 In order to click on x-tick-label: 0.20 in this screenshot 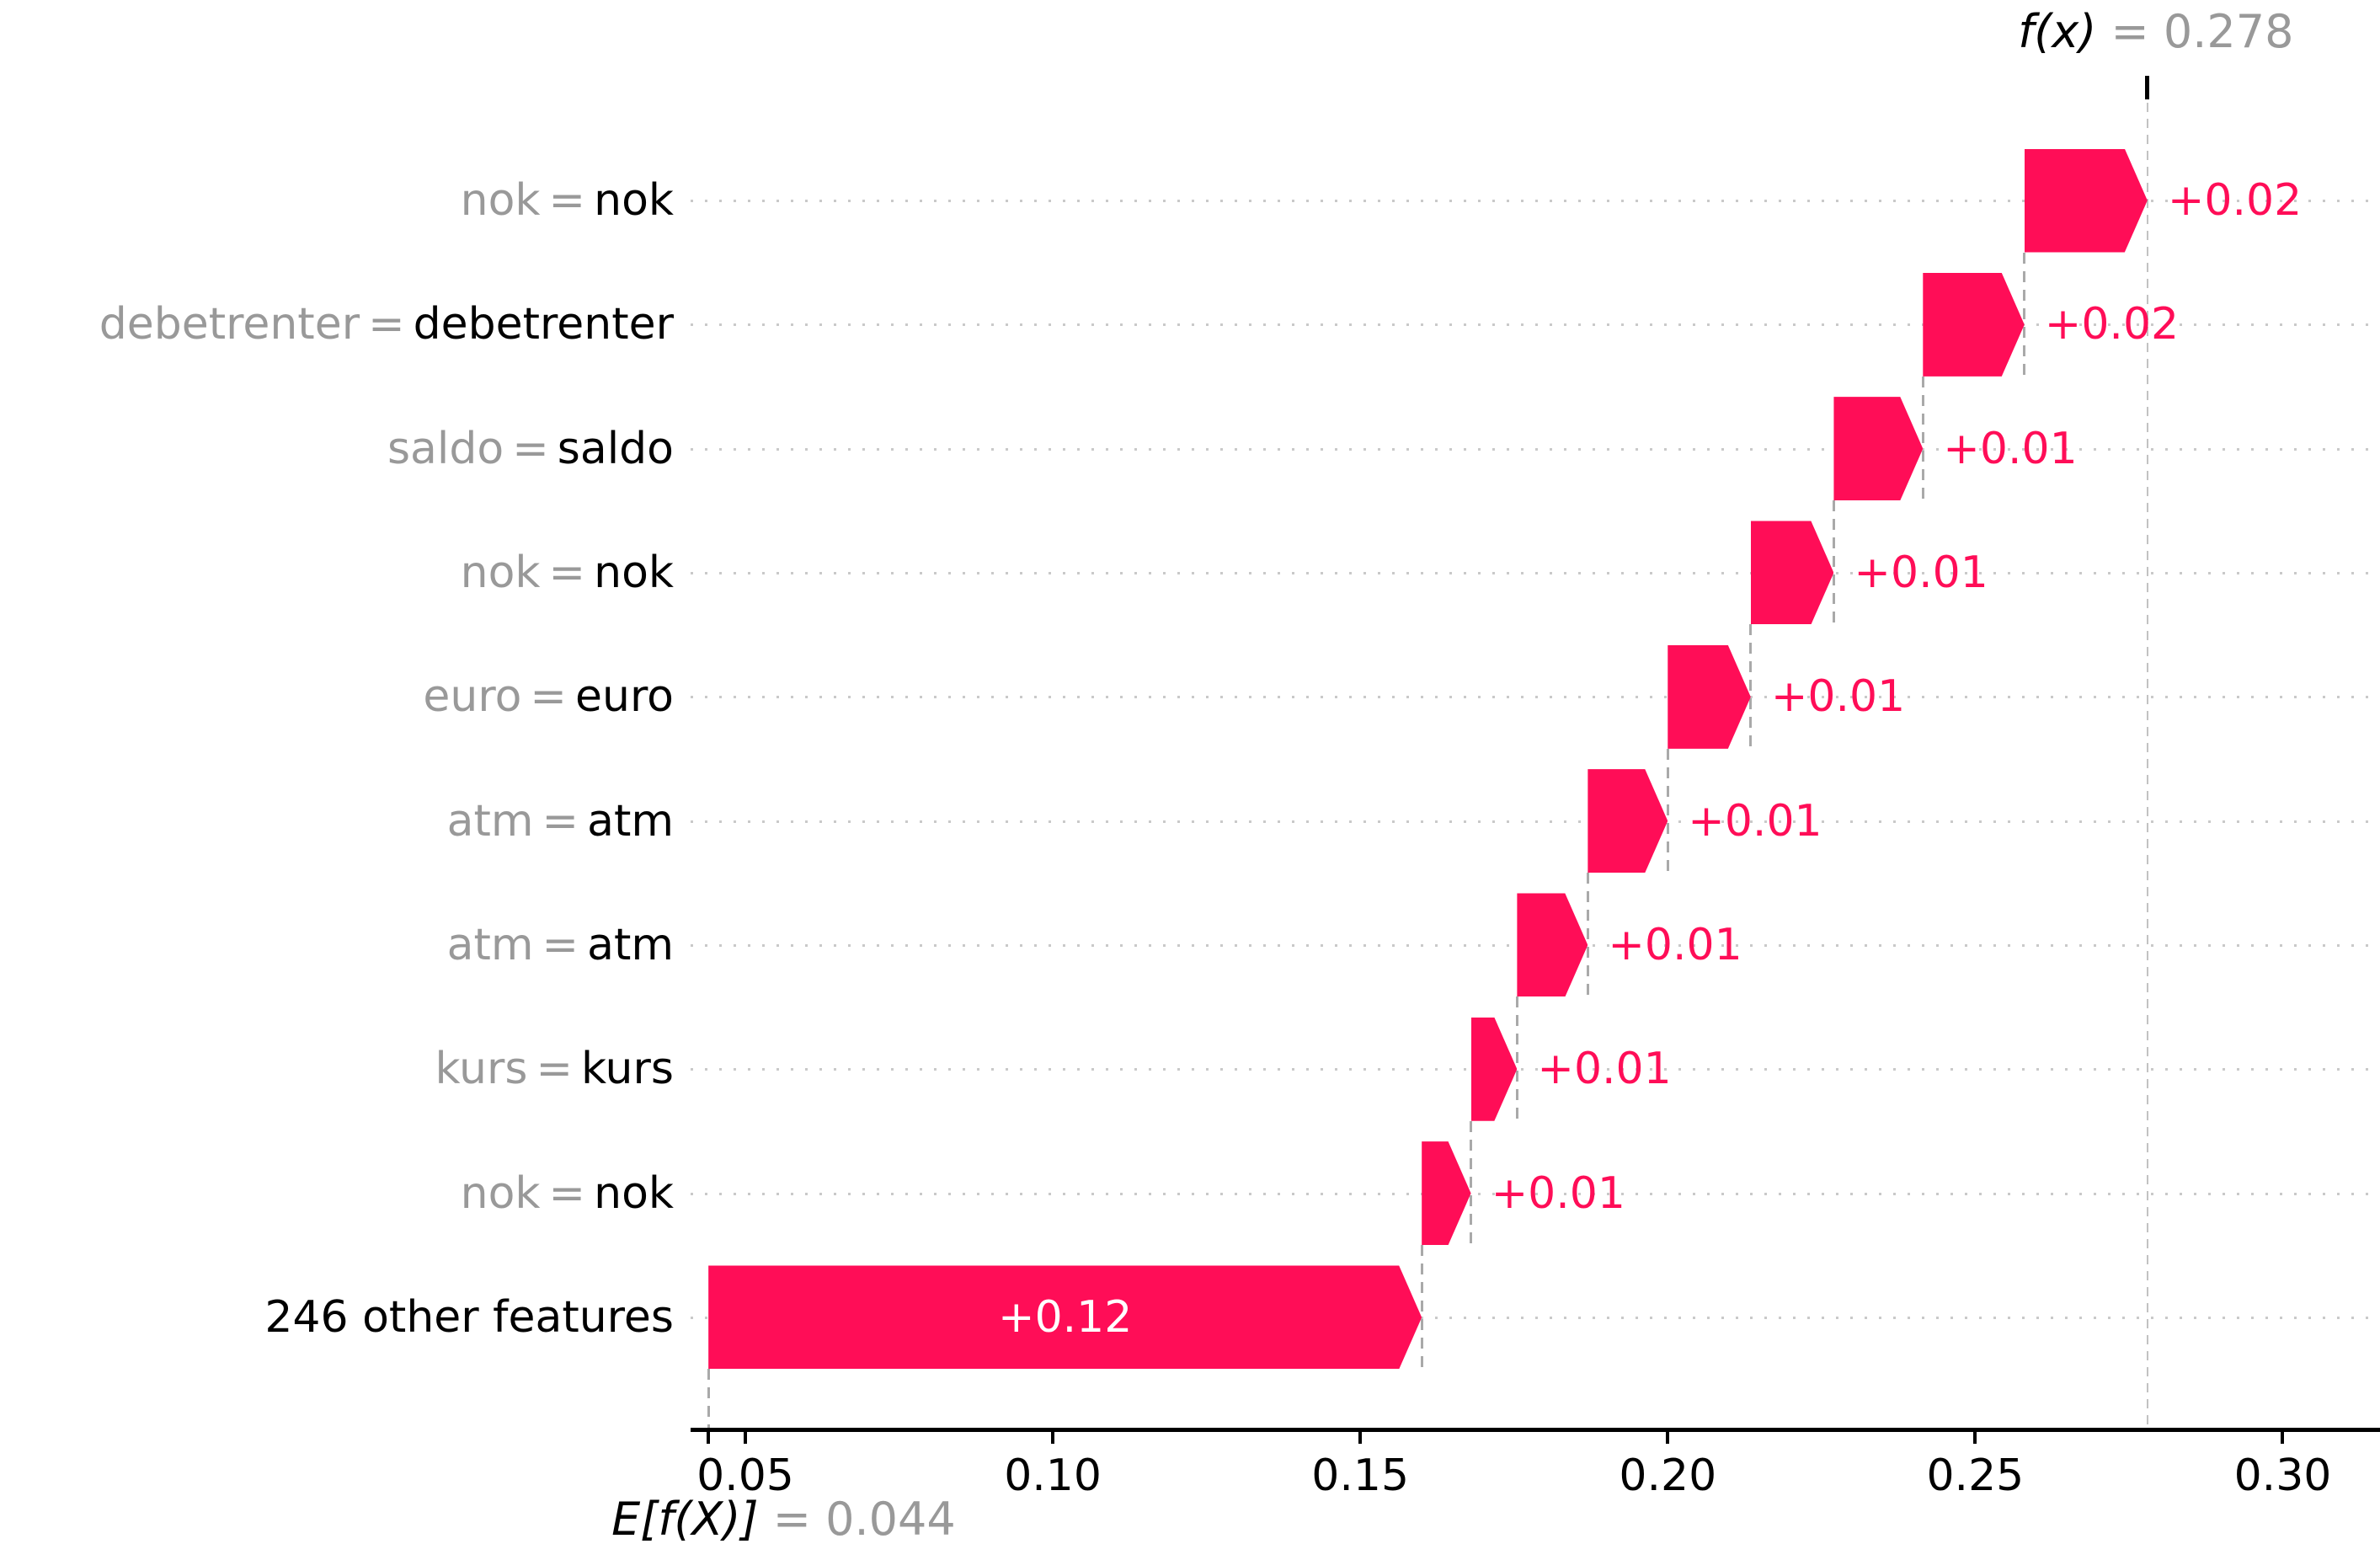, I will do `click(1668, 1475)`.